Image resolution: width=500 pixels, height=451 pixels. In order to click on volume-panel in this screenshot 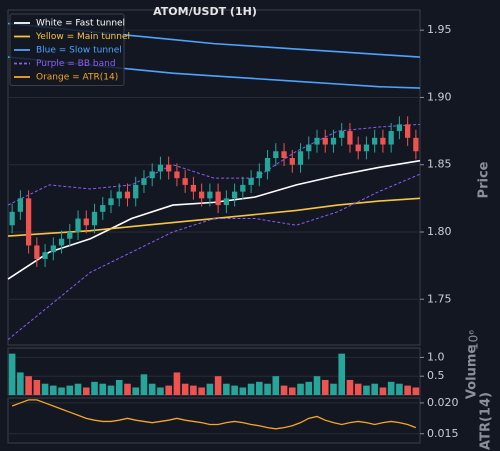, I will do `click(214, 371)`.